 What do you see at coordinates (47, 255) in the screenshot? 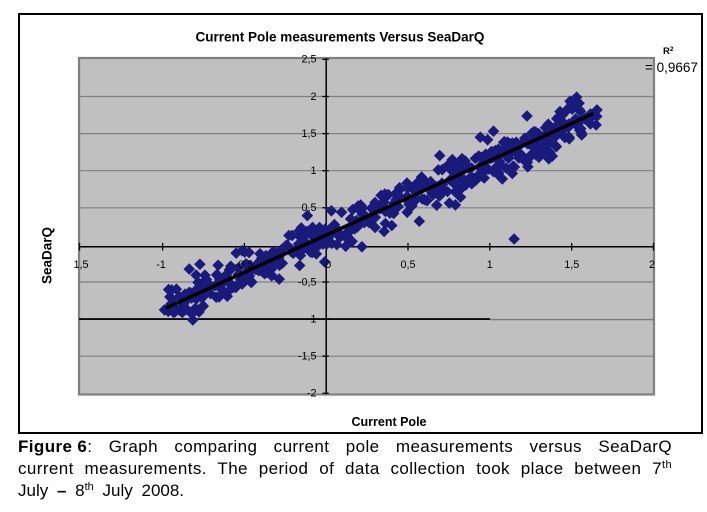
I see `svg-text: SeaDarQ` at bounding box center [47, 255].